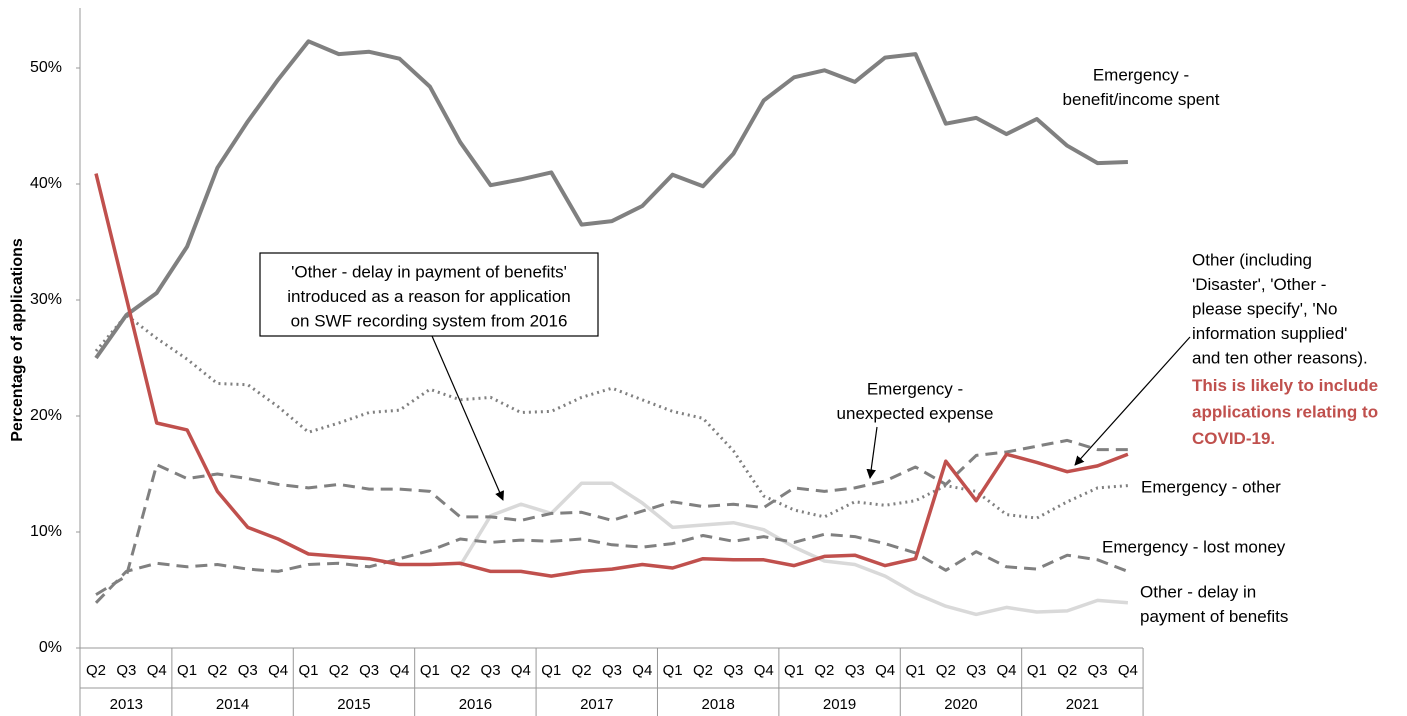 The width and height of the screenshot is (1407, 716). Describe the element at coordinates (717, 704) in the screenshot. I see `x-group-label: 2018` at that location.